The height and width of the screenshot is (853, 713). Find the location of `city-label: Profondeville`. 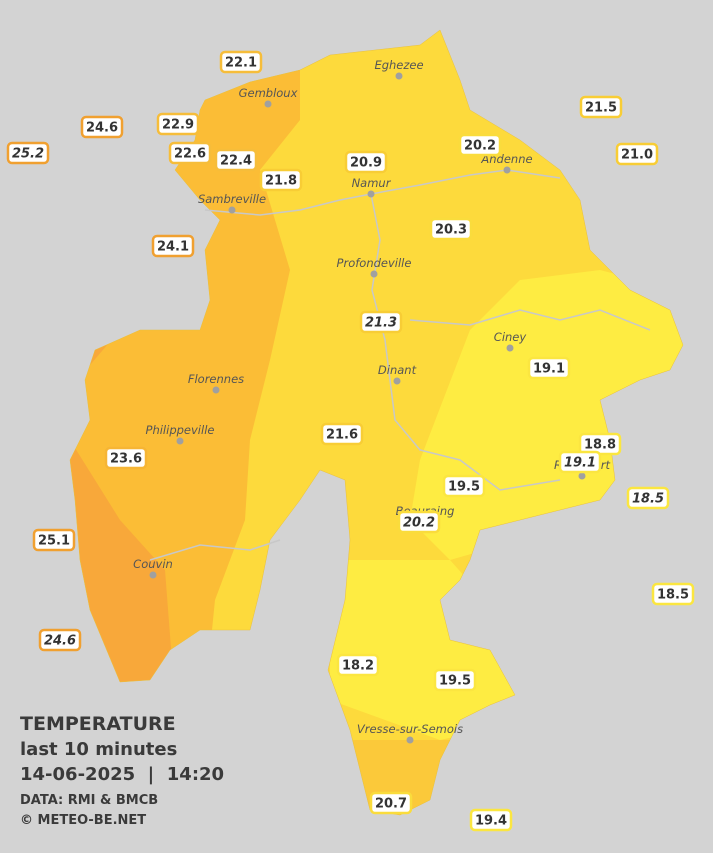

city-label: Profondeville is located at coordinates (374, 263).